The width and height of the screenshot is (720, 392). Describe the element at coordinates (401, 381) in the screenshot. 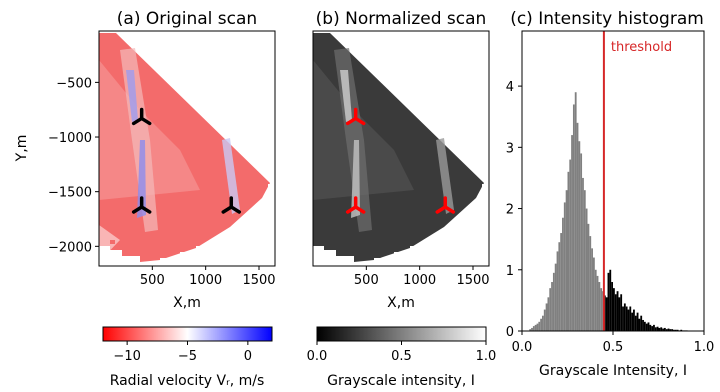

I see `colorbar-b-label: Grayscale intensity, I` at that location.